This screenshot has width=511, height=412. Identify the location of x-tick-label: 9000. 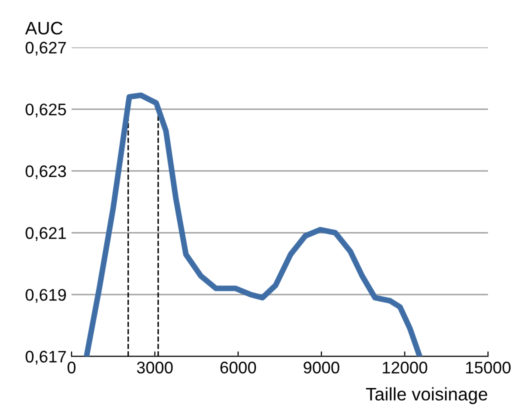
(322, 368).